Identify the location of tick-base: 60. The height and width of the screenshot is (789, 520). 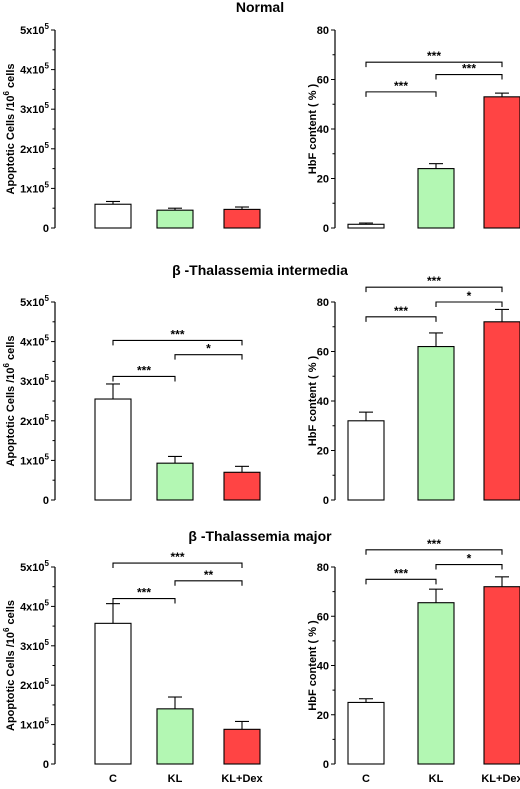
(323, 81).